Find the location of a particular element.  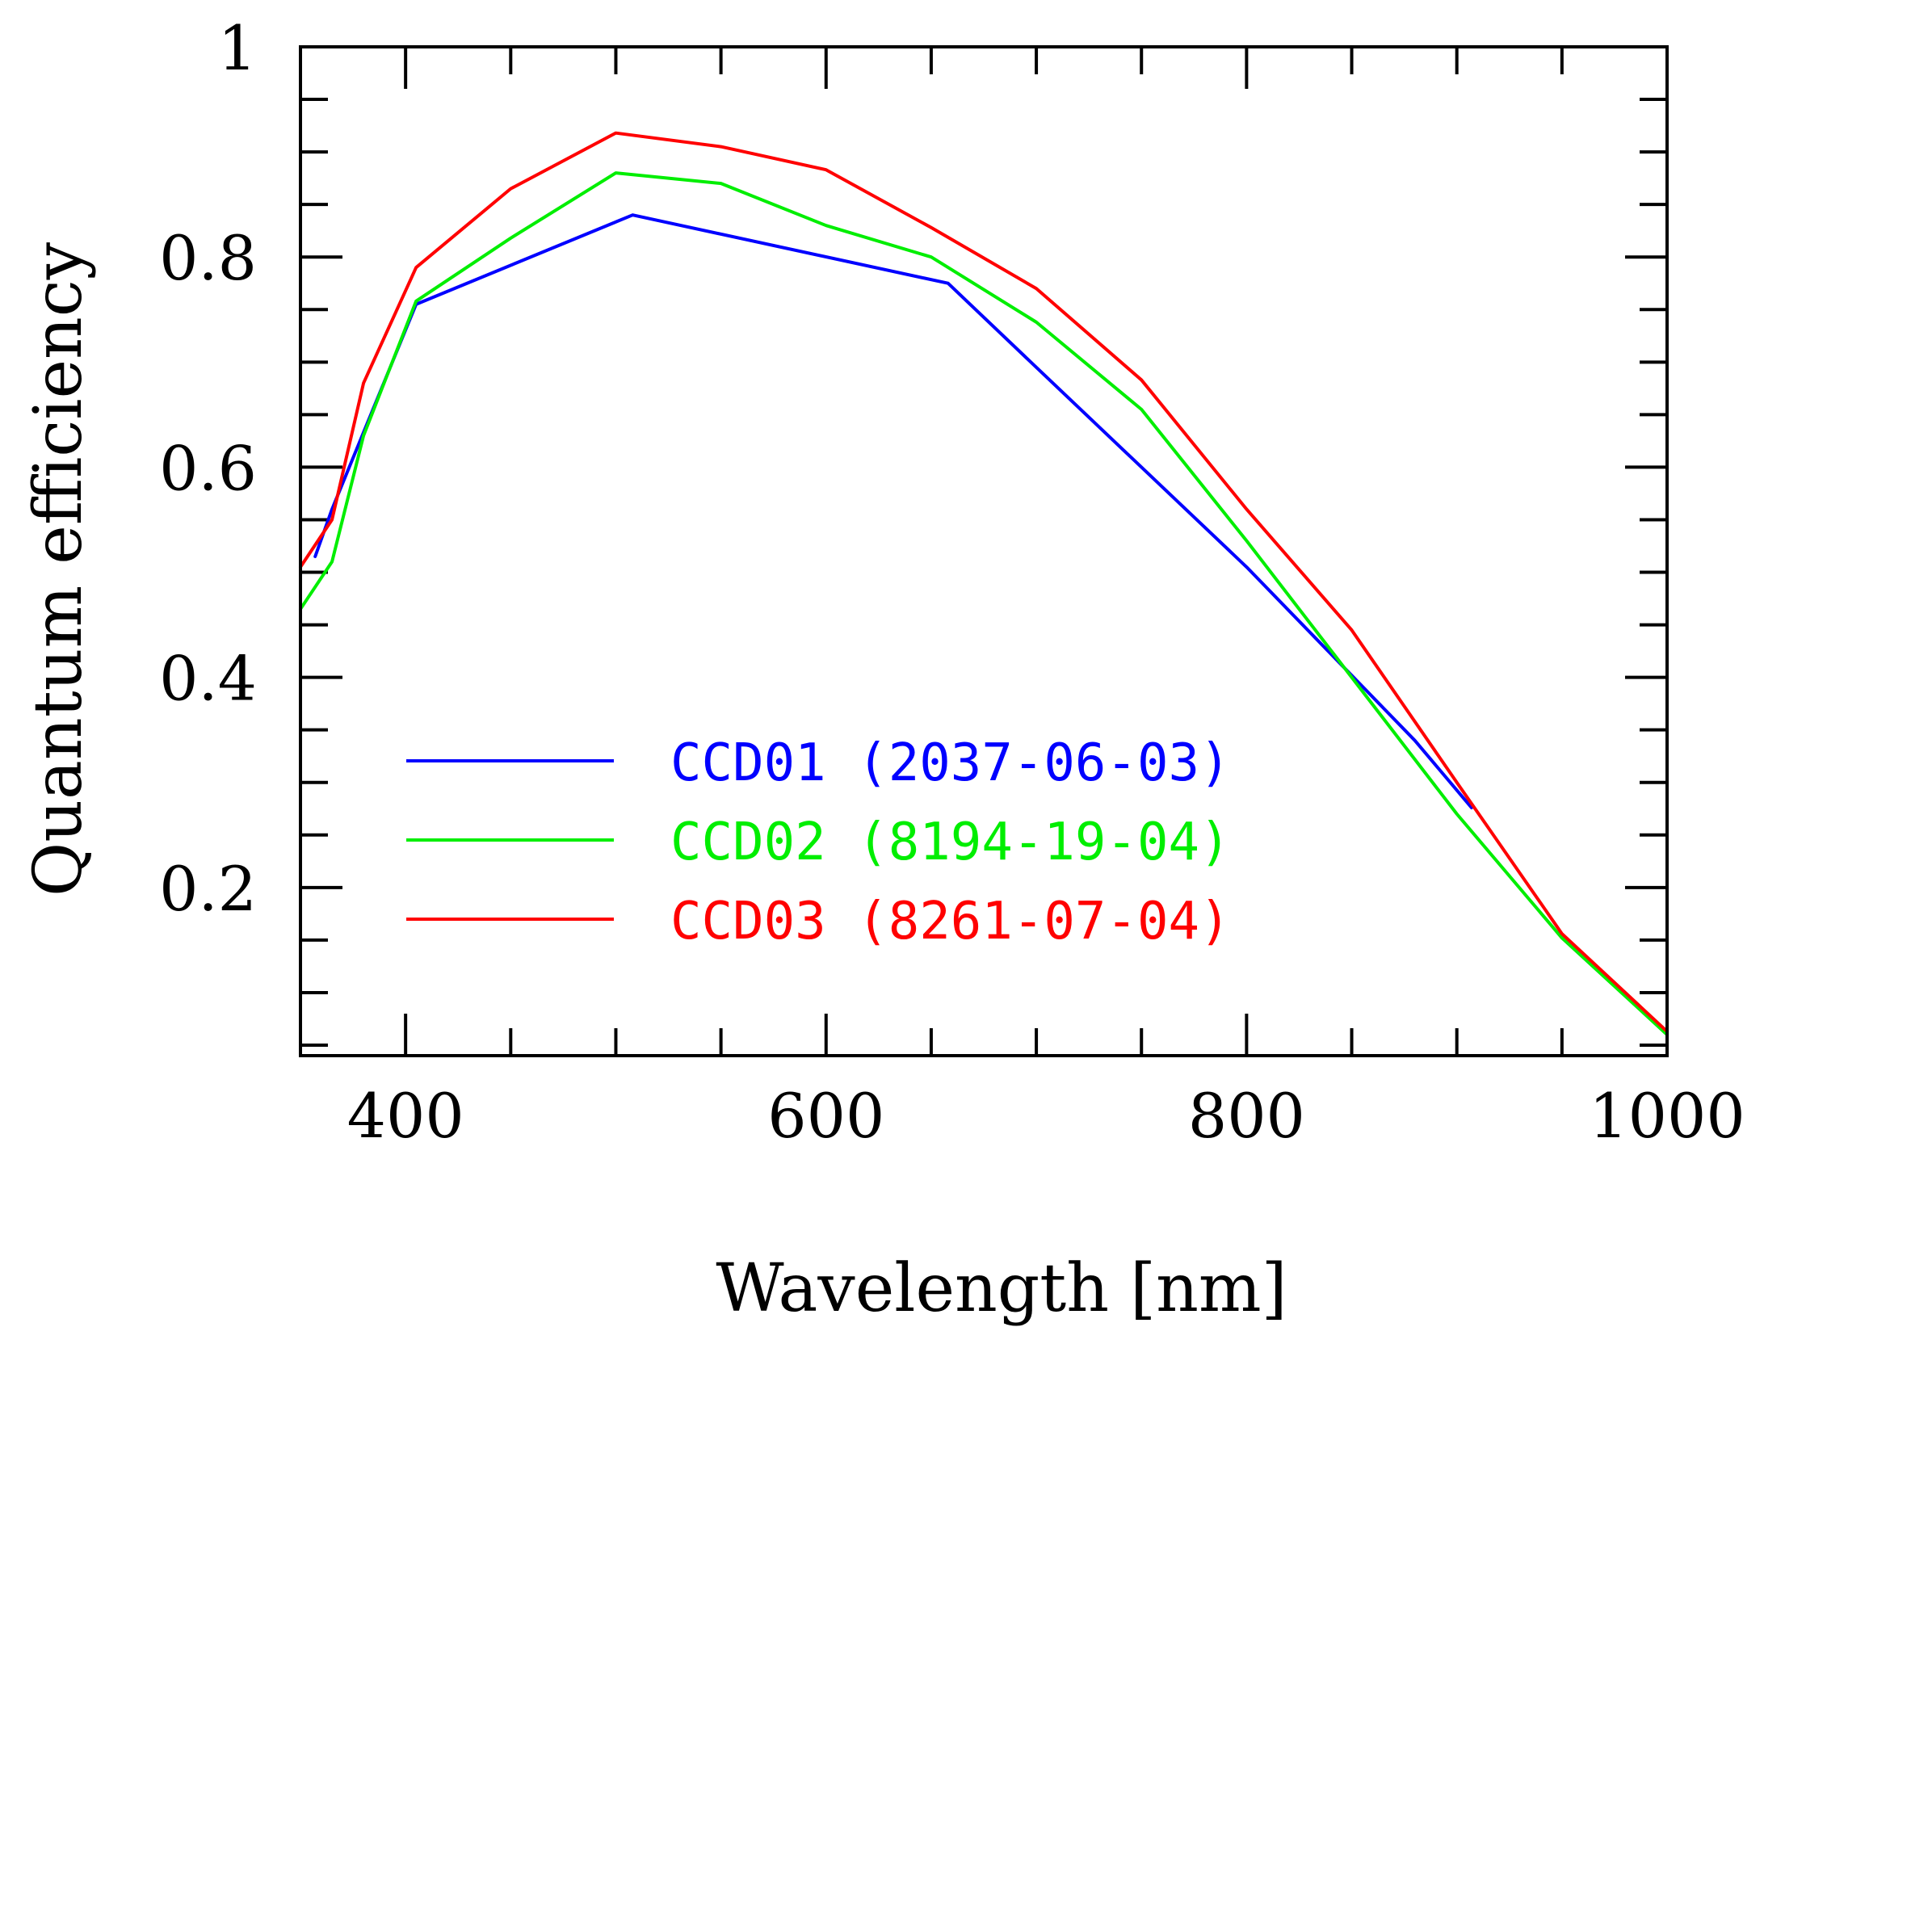

legend-label-ccd03: CCD03 (8261-07-04) is located at coordinates (950, 921).